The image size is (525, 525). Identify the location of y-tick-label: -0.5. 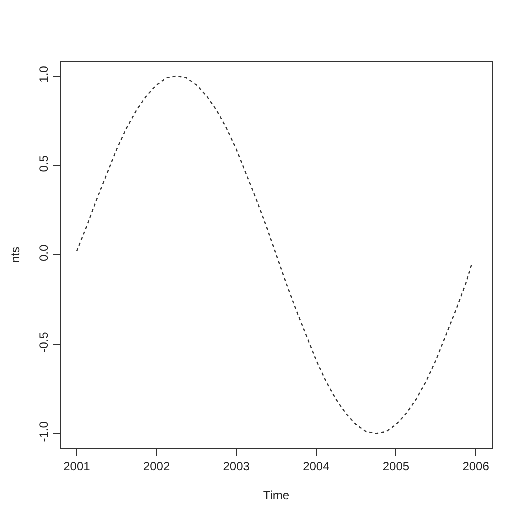
(44, 342).